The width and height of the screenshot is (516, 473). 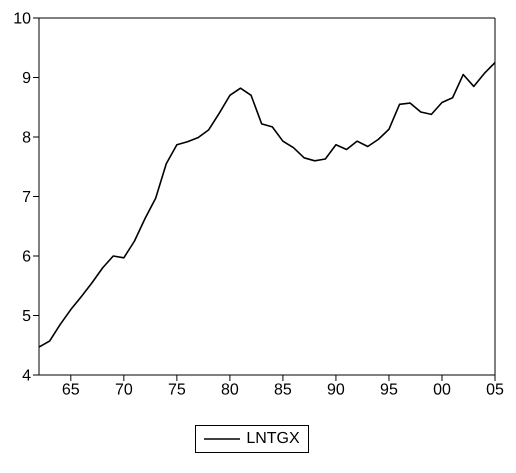 What do you see at coordinates (495, 389) in the screenshot?
I see `x-tick-label: 05` at bounding box center [495, 389].